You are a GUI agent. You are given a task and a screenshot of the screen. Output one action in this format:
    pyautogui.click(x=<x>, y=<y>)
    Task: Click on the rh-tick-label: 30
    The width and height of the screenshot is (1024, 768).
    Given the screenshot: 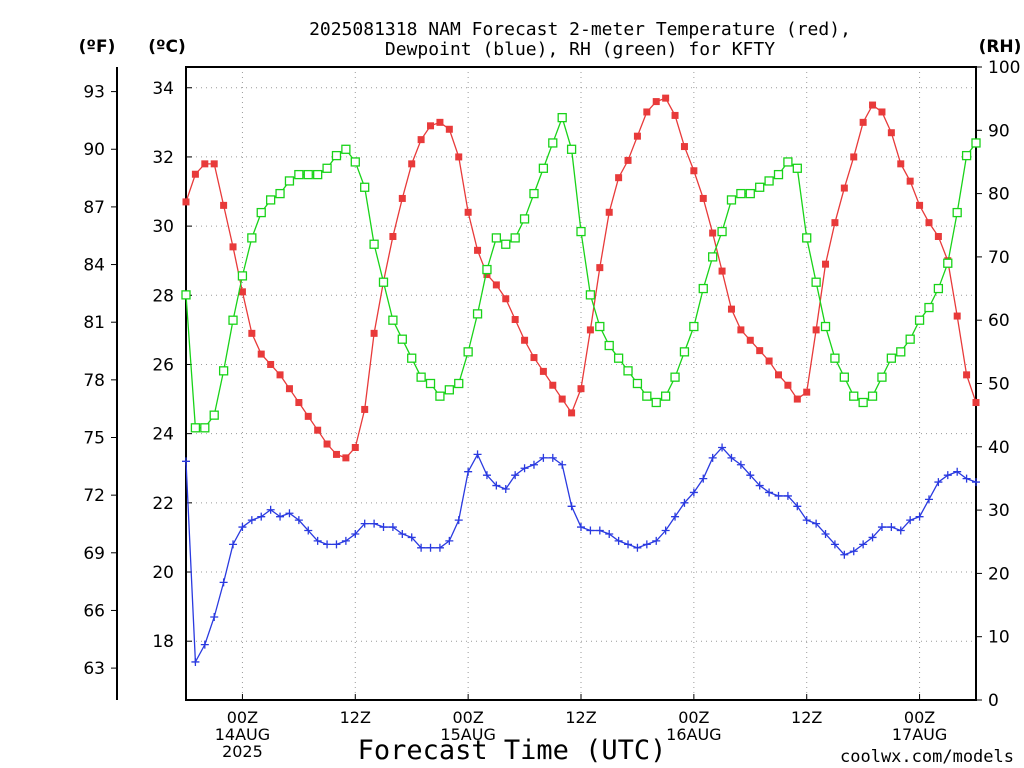 What is the action you would take?
    pyautogui.click(x=999, y=511)
    